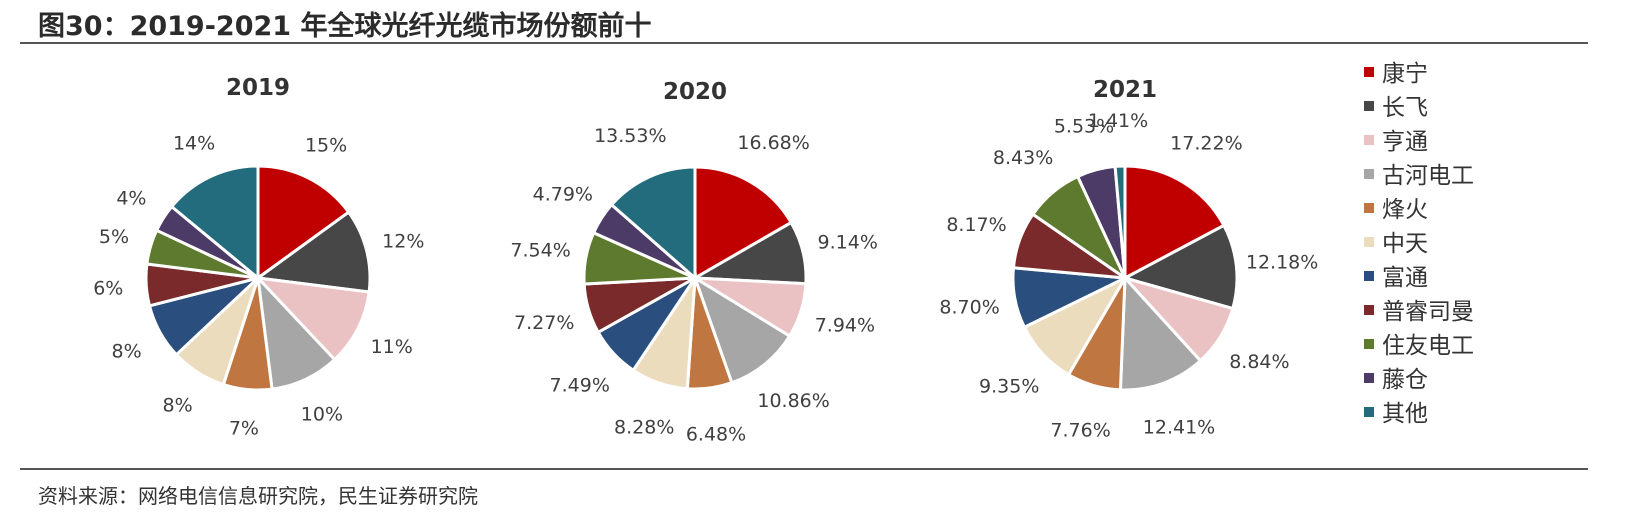  I want to click on slice-label: 7.94%, so click(845, 326).